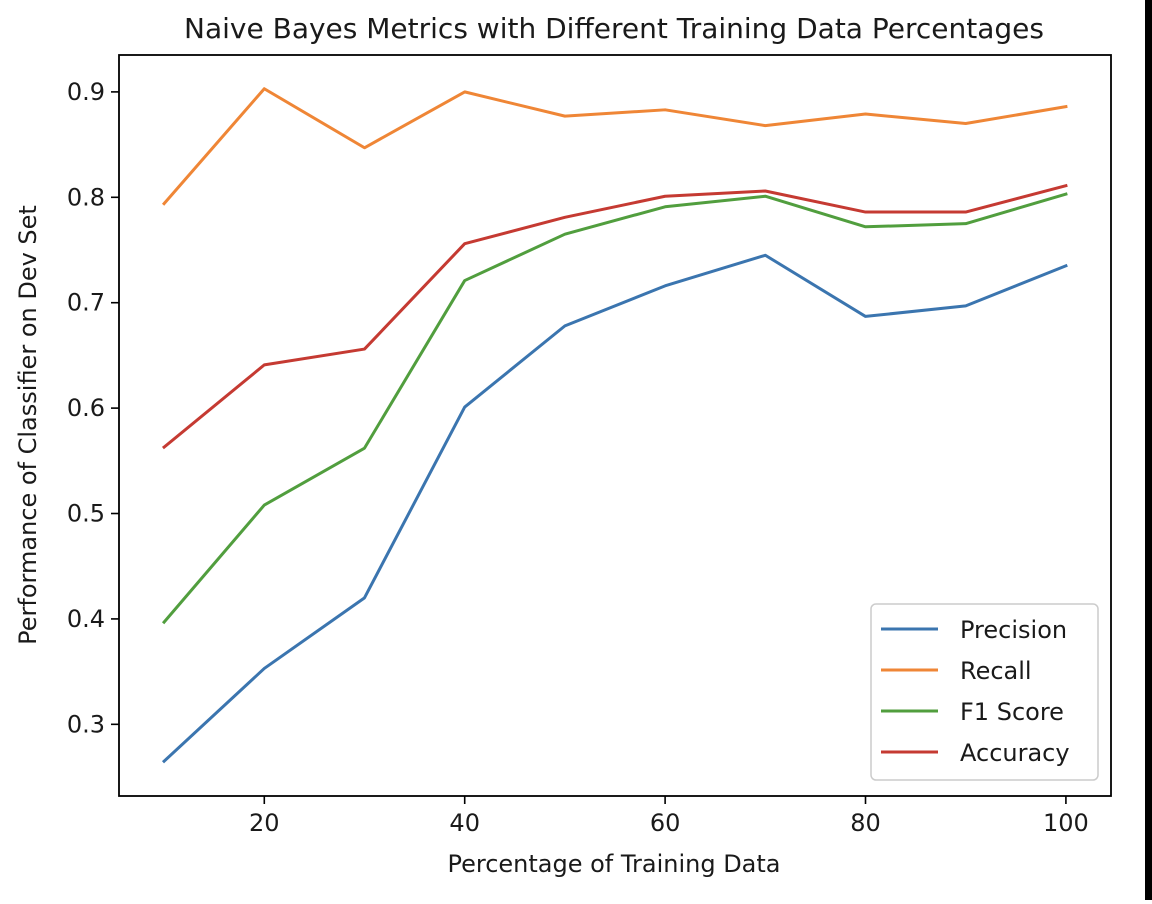  Describe the element at coordinates (86, 724) in the screenshot. I see `y-tick-label: 0.3` at that location.